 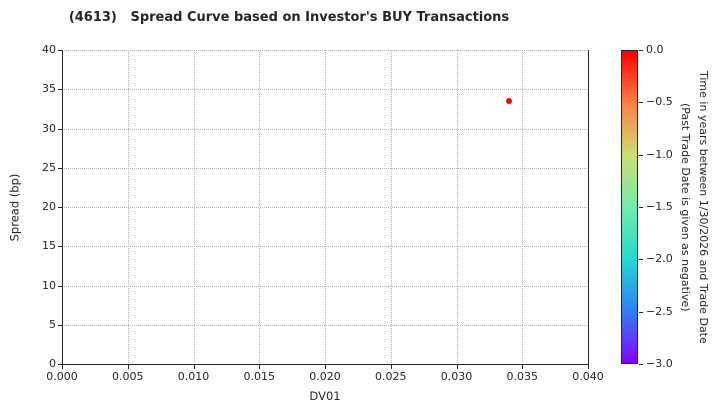 What do you see at coordinates (659, 363) in the screenshot?
I see `colorbar-tick-label: −3.0` at bounding box center [659, 363].